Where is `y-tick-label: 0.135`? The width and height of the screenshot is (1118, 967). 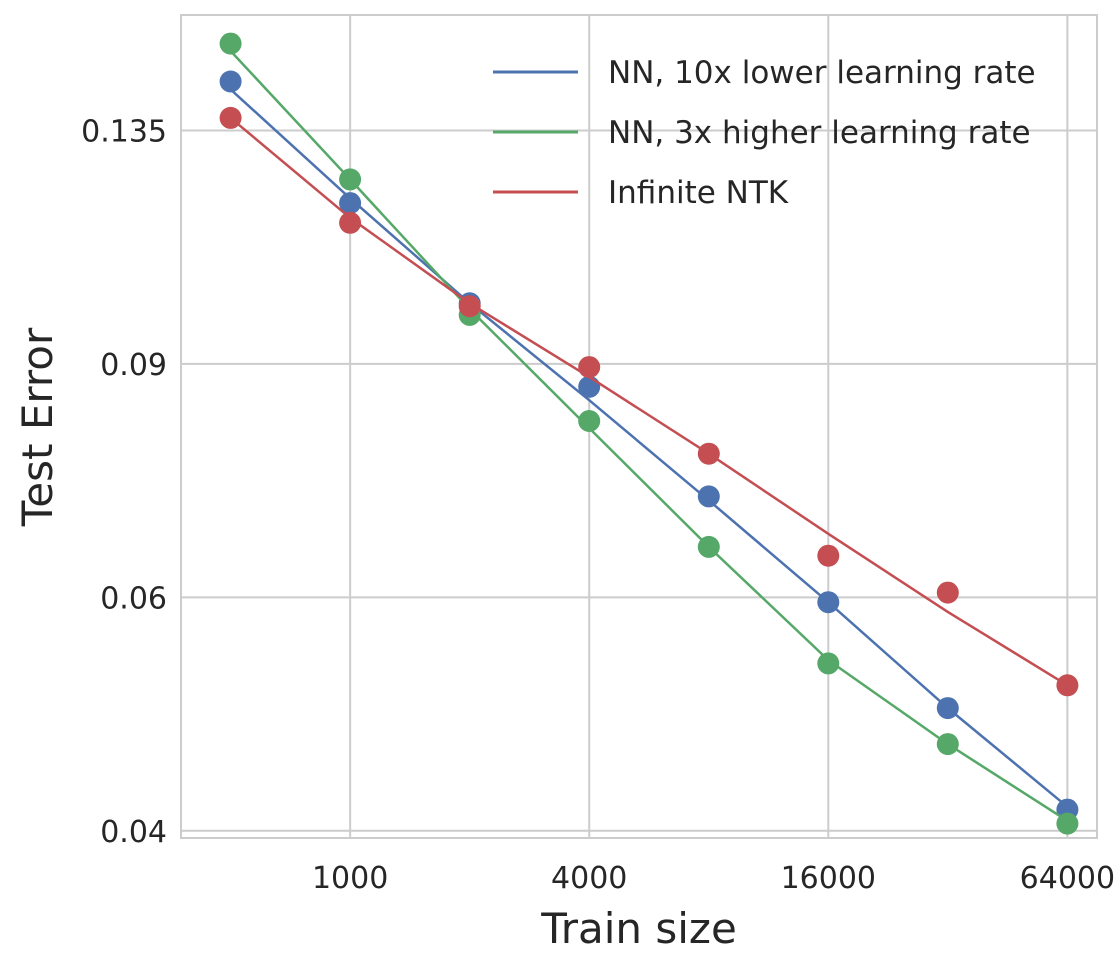 y-tick-label: 0.135 is located at coordinates (124, 132).